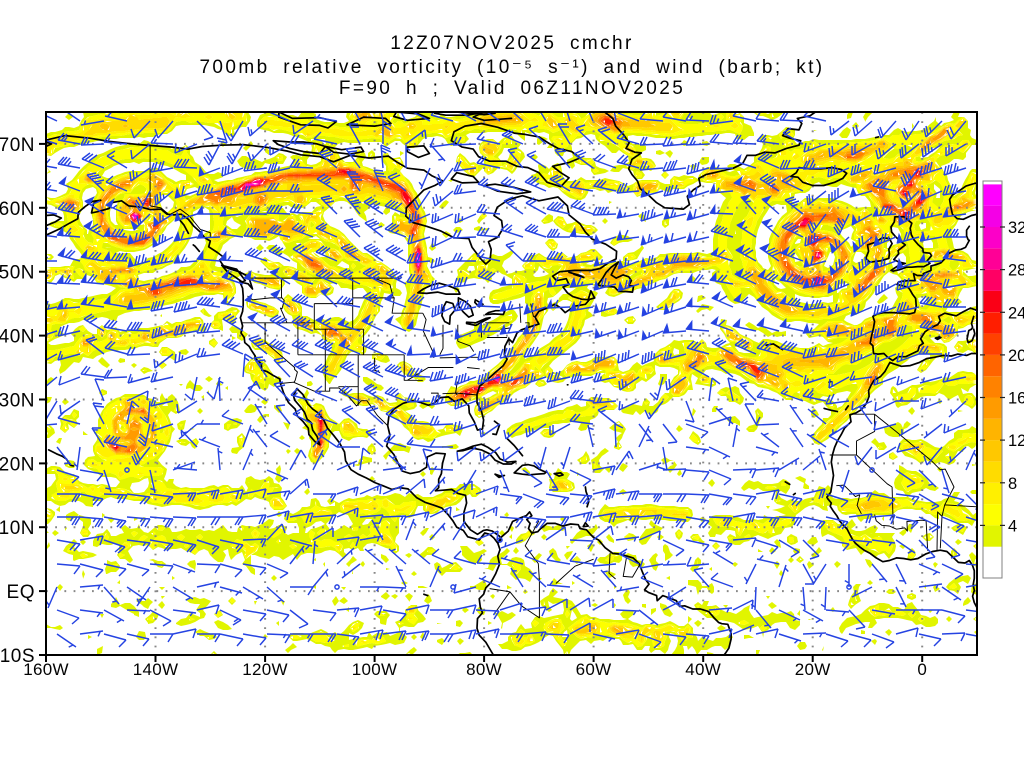 Image resolution: width=1024 pixels, height=768 pixels. What do you see at coordinates (1016, 228) in the screenshot?
I see `svg-text: 32` at bounding box center [1016, 228].